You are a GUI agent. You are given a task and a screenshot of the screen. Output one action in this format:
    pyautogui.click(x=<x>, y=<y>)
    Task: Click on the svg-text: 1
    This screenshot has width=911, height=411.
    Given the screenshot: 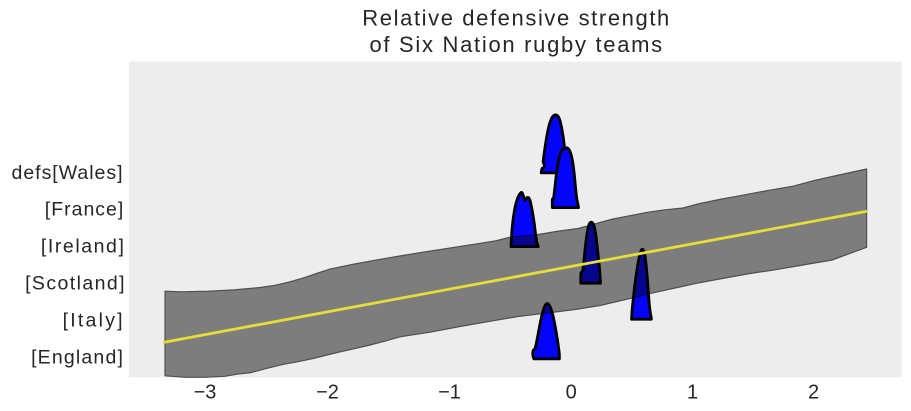 What is the action you would take?
    pyautogui.click(x=692, y=392)
    